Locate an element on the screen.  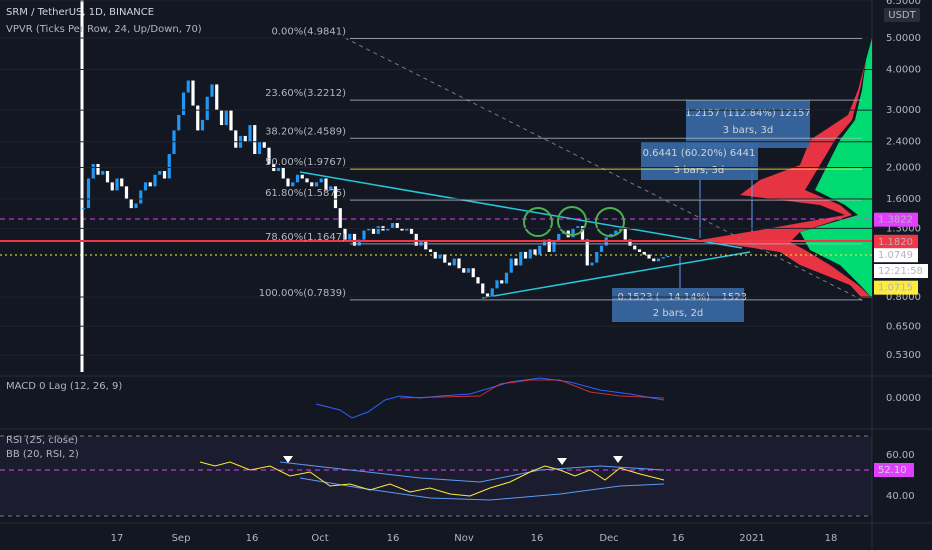
markers is located at coordinates (453, 460).